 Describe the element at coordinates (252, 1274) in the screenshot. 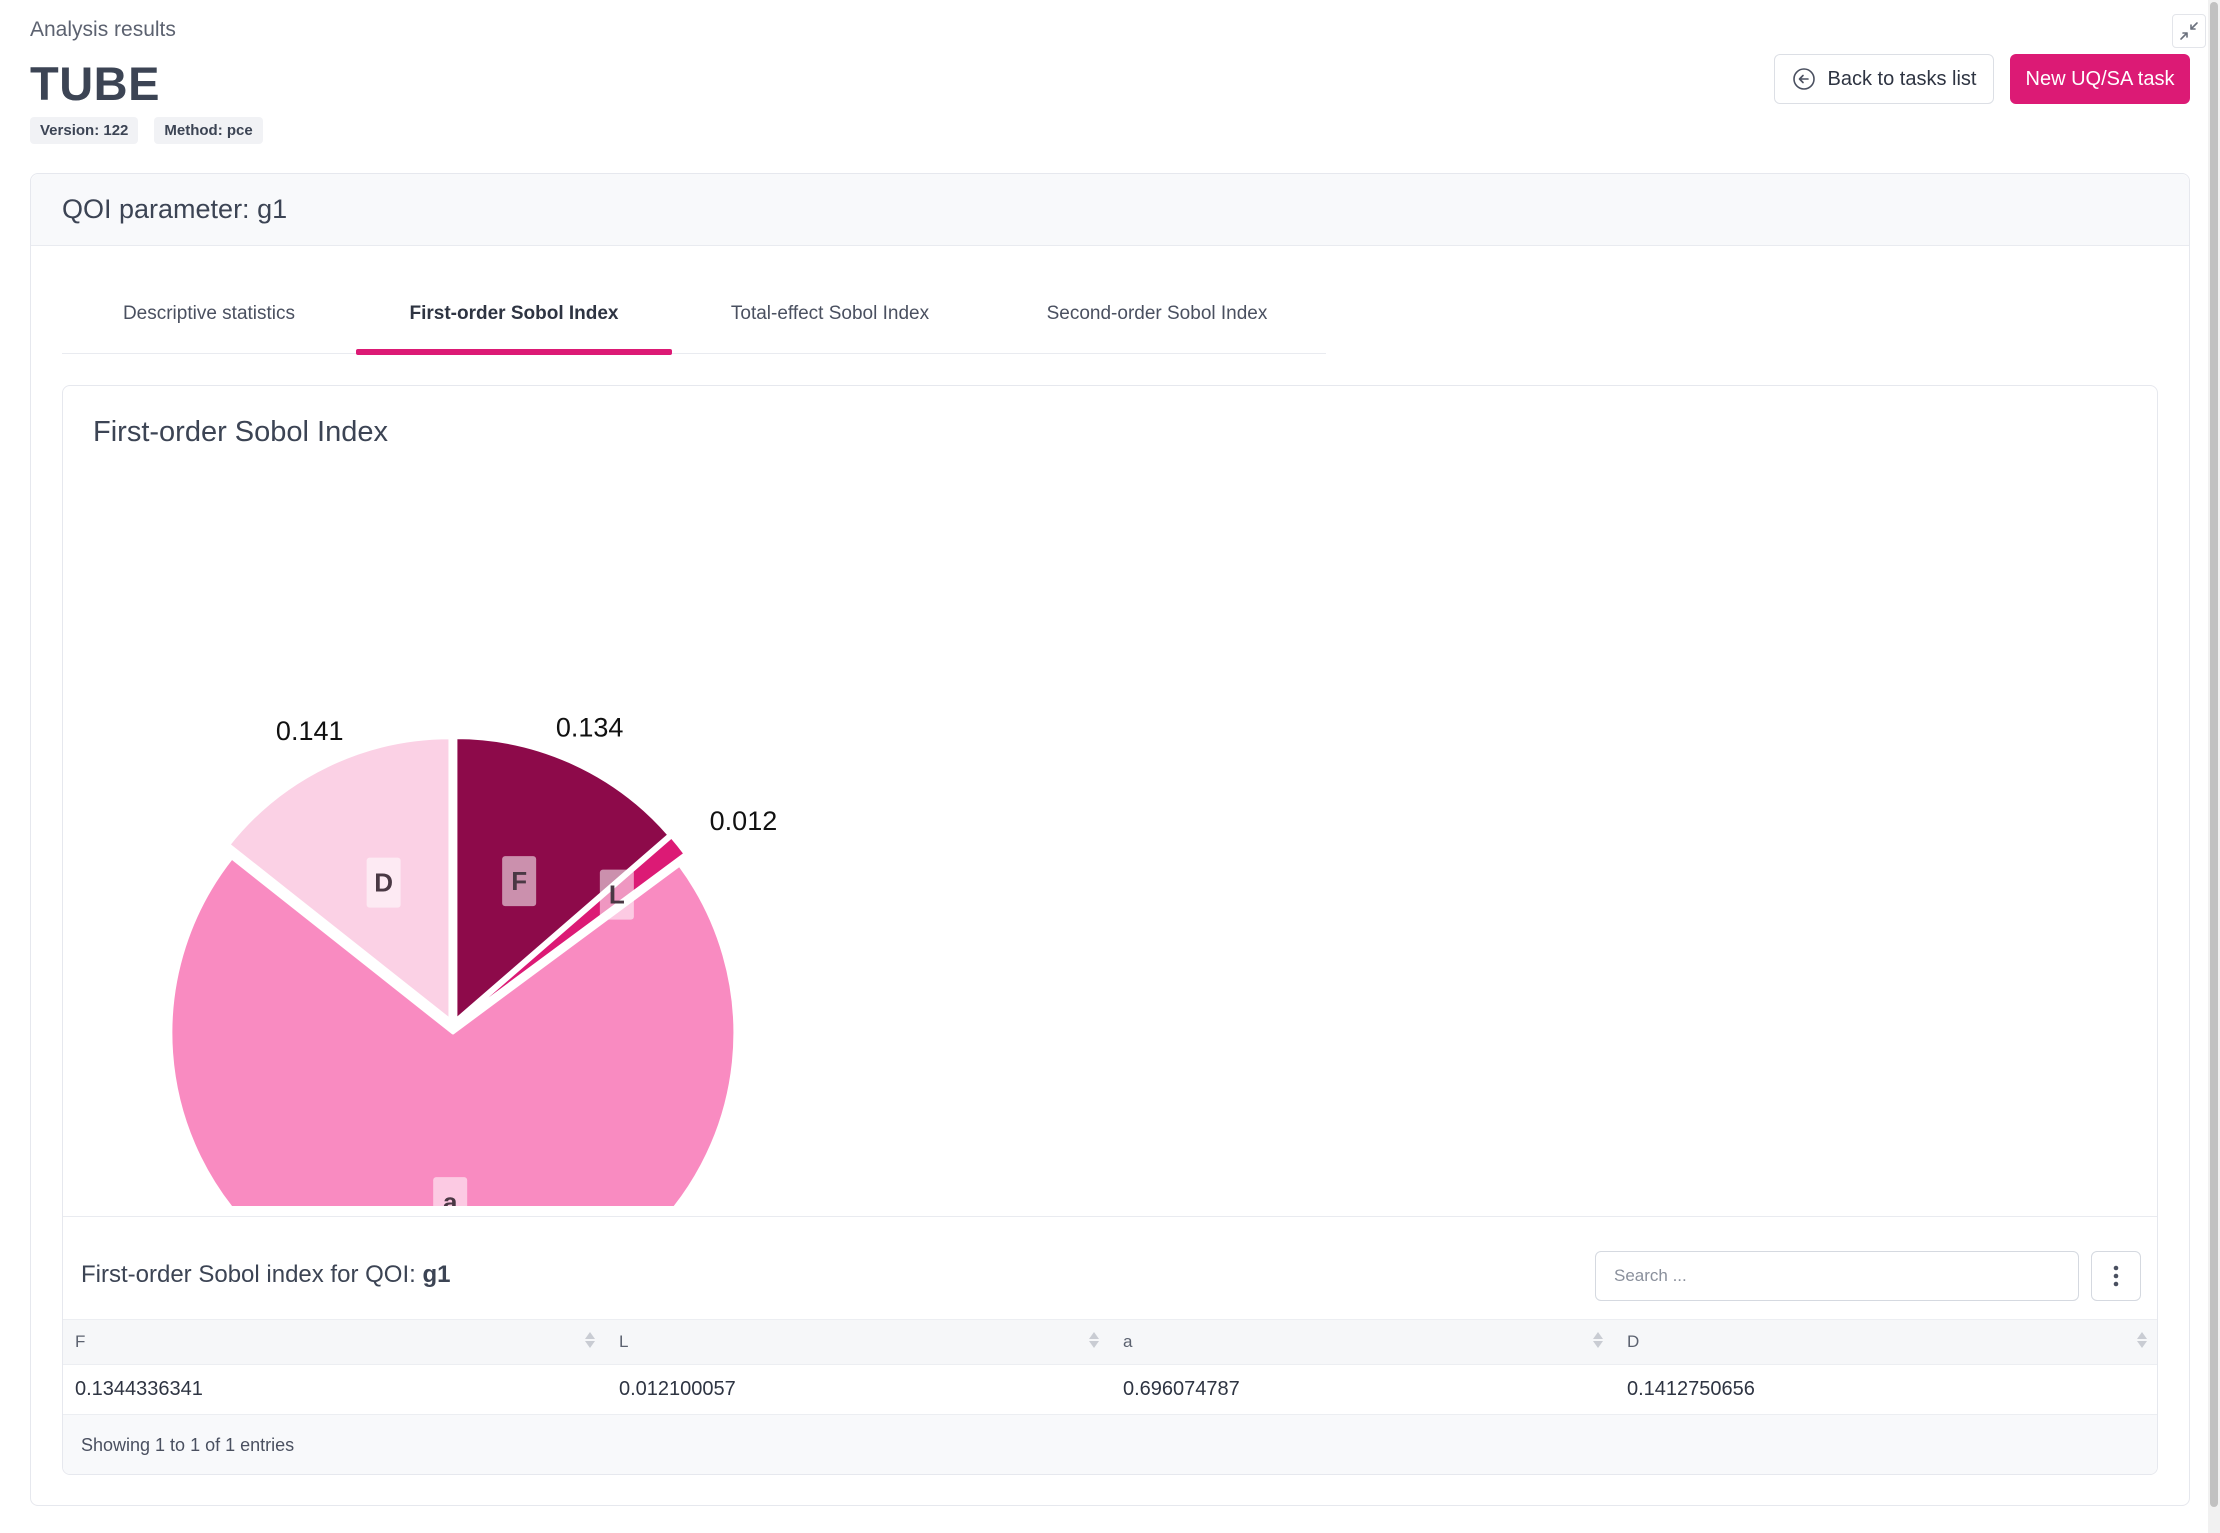

I see `table-title-prefix: First-order Sobol index for QOI:` at that location.